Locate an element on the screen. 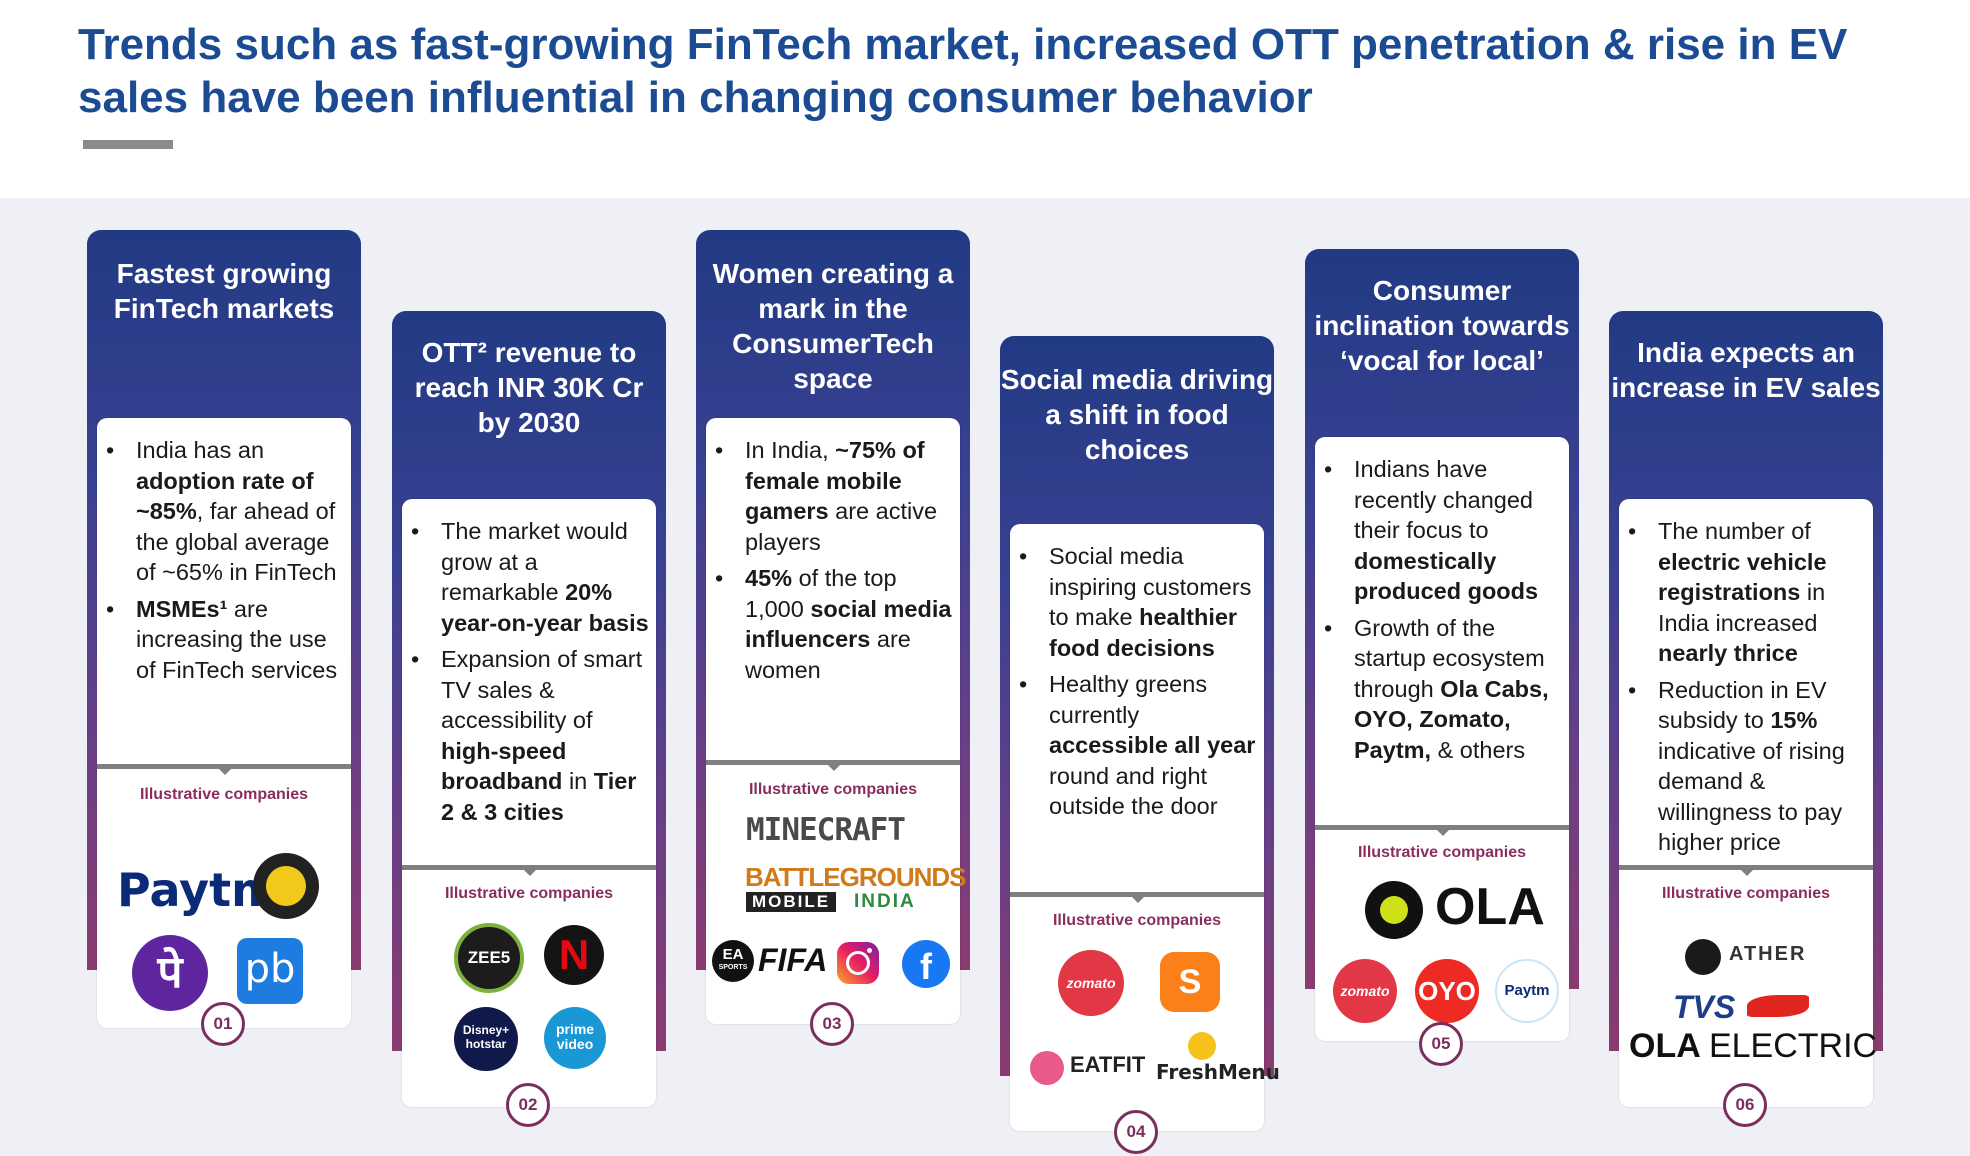  freshmenu-icon is located at coordinates (1202, 1046).